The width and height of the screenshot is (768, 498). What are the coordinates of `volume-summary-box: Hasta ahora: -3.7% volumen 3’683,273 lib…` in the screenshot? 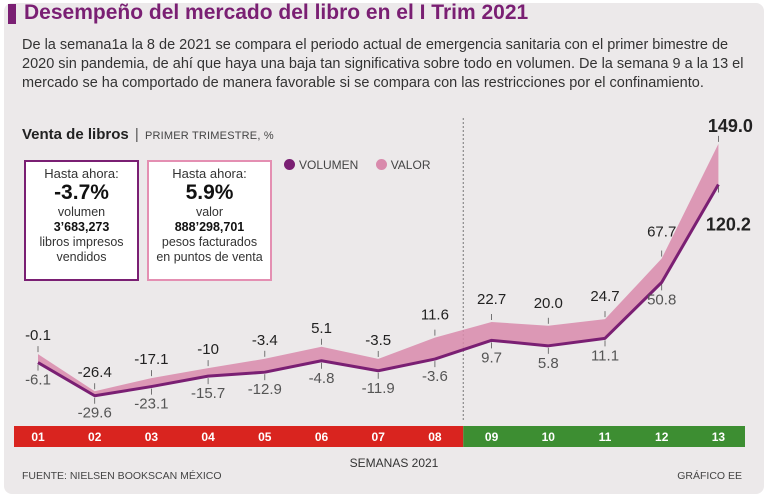 It's located at (81, 220).